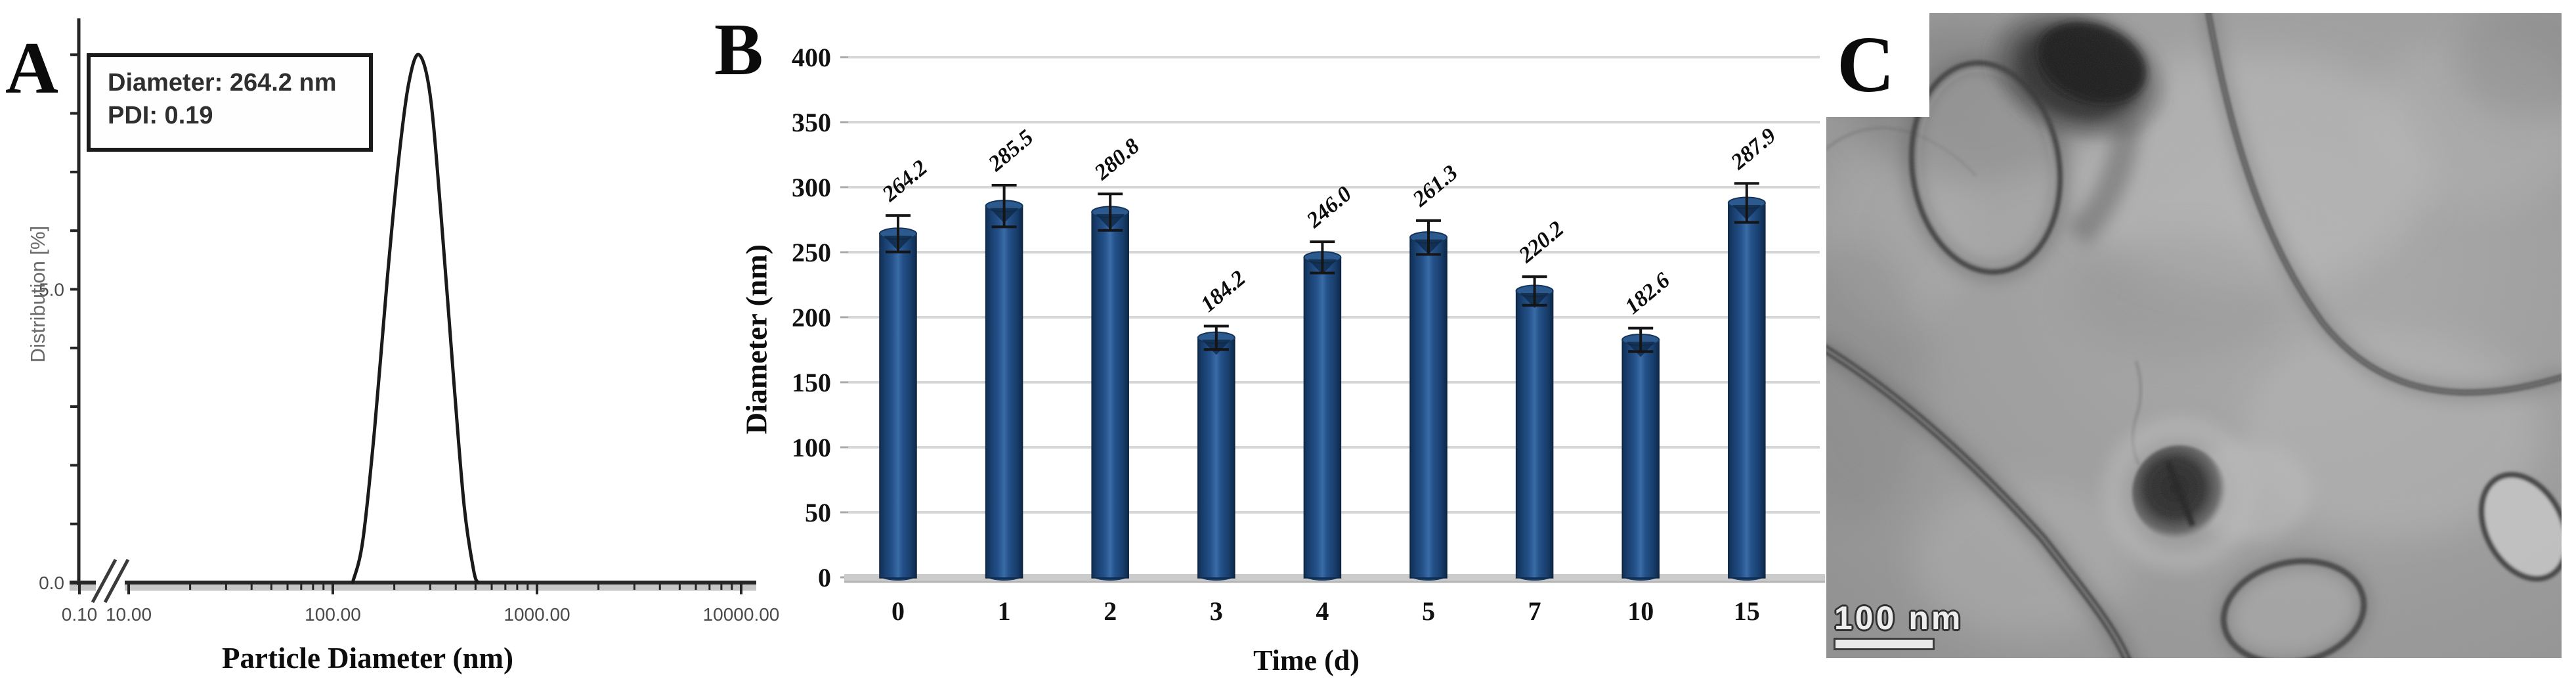 The image size is (2576, 687). Describe the element at coordinates (51, 290) in the screenshot. I see `a-y-tick-label: 5.0` at that location.